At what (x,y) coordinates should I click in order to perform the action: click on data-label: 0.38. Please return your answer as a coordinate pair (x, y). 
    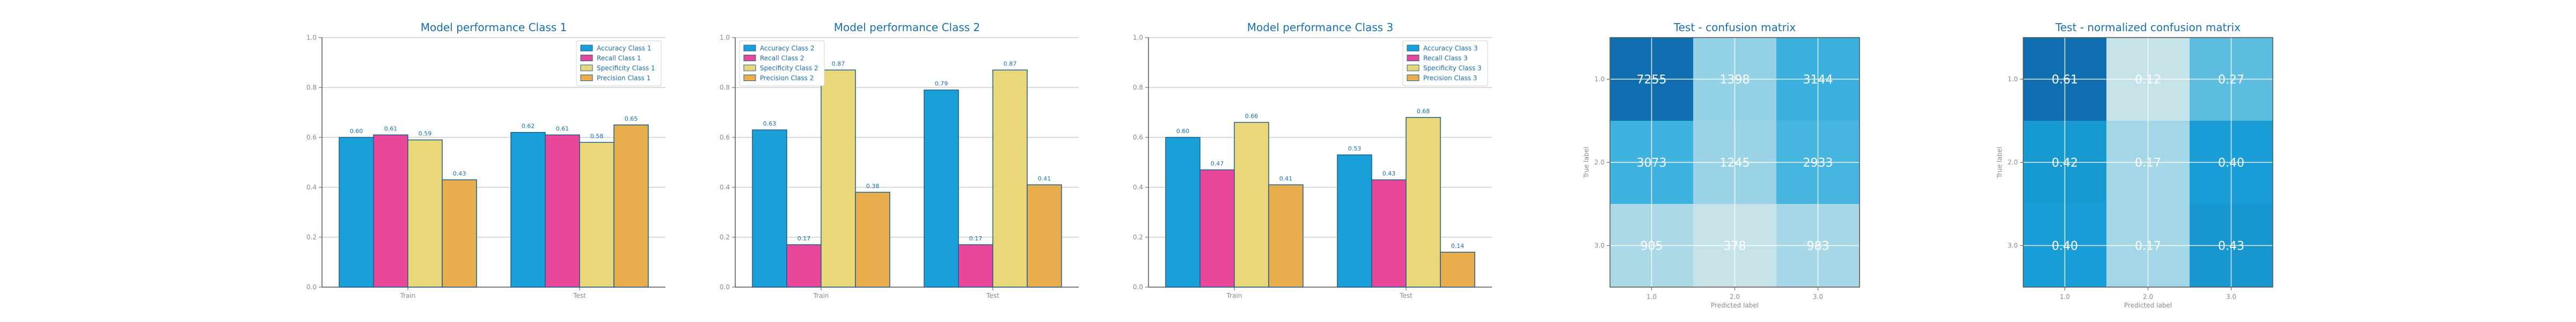
    Looking at the image, I should click on (873, 185).